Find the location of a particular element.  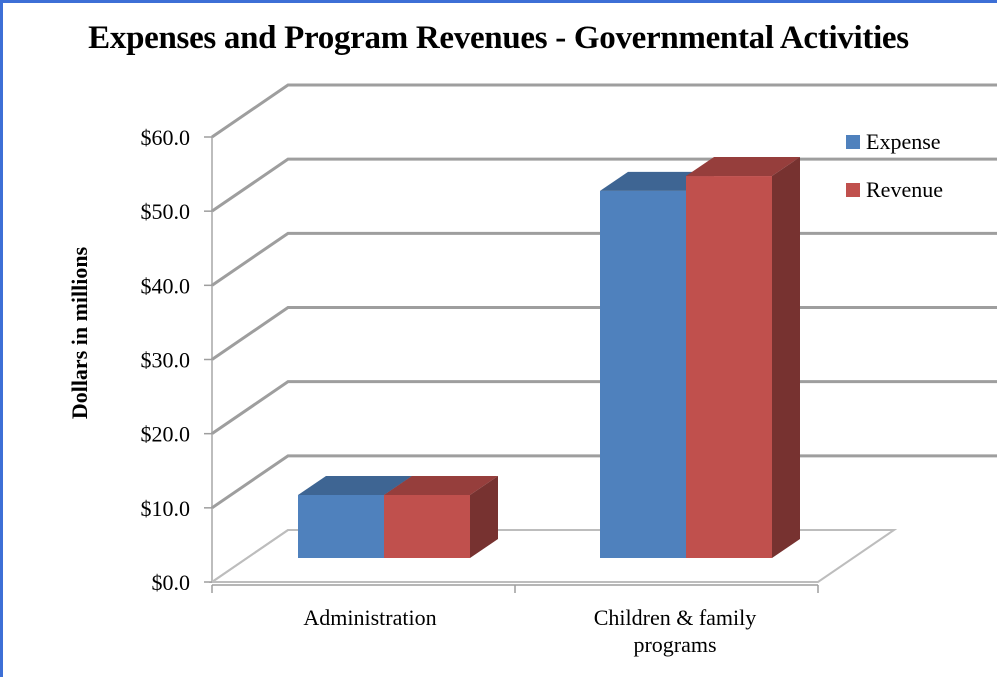

legend-swatch-expense is located at coordinates (853, 142).